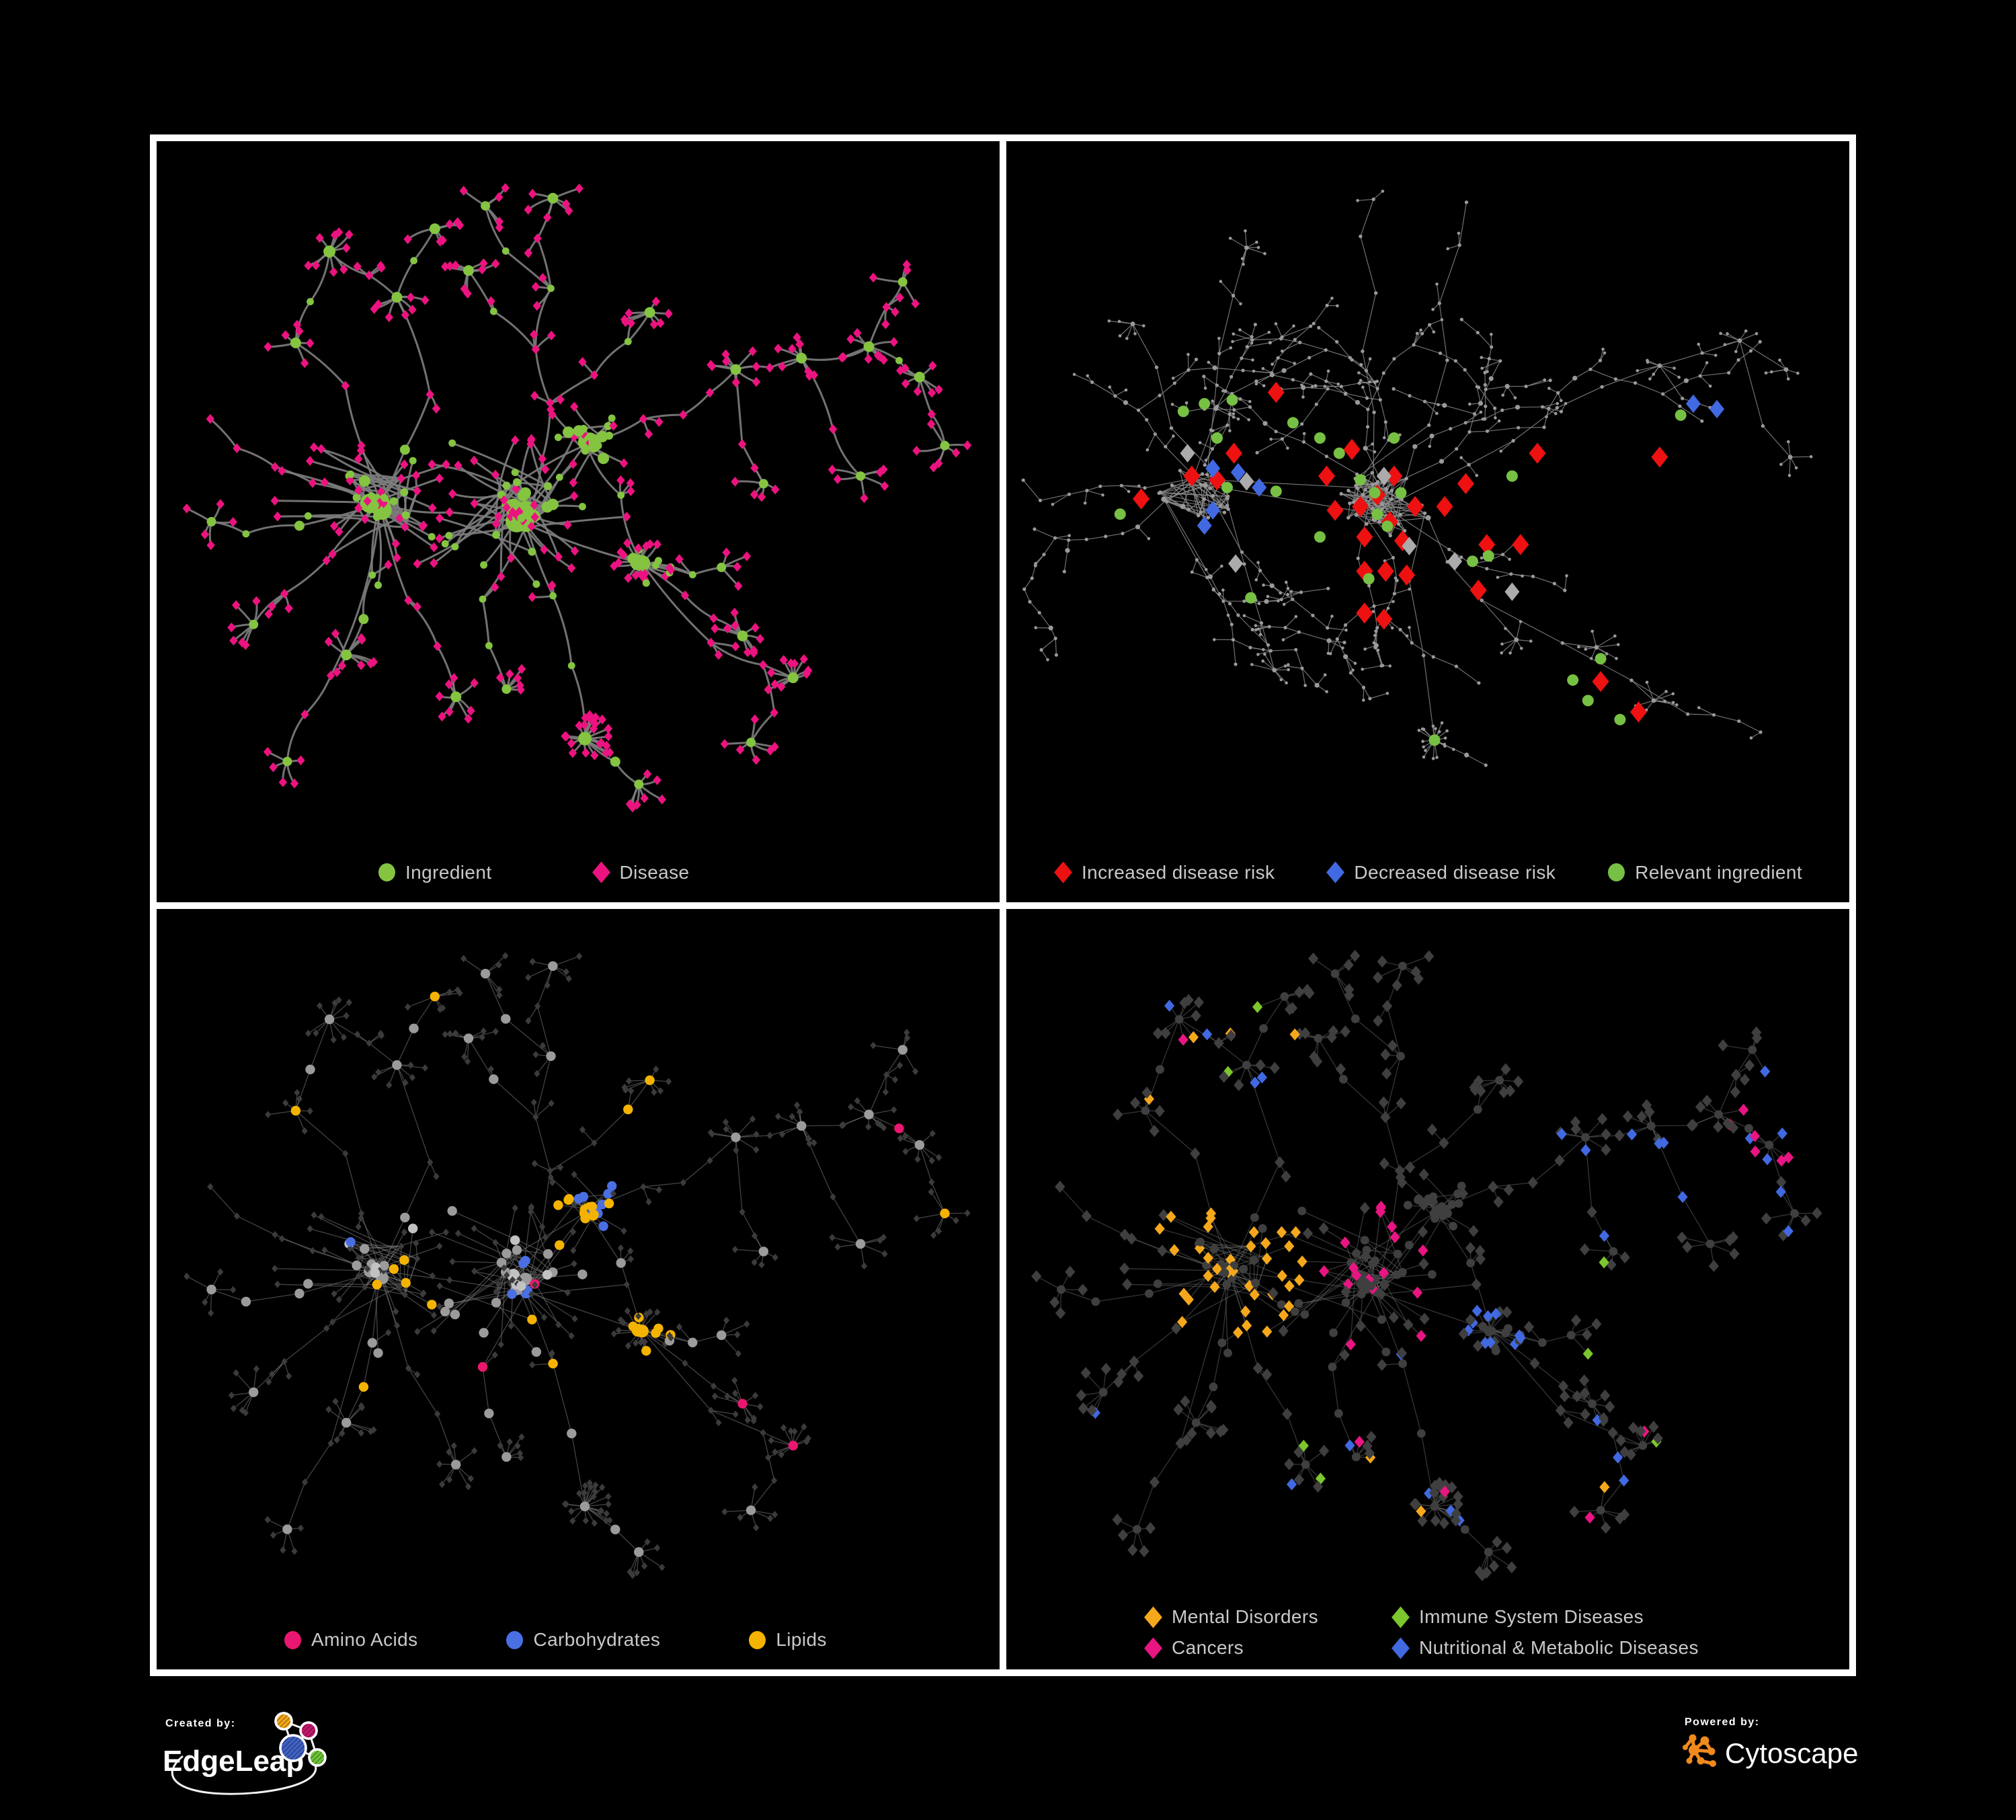 This screenshot has height=1820, width=2016. Describe the element at coordinates (1063, 872) in the screenshot. I see `increased-risk-diamond-icon` at that location.